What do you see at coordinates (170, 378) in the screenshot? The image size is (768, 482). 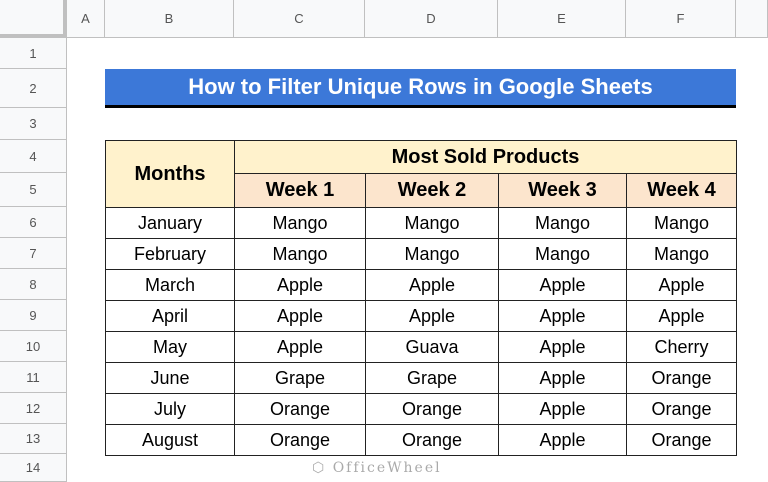 I see `month-cell: June` at bounding box center [170, 378].